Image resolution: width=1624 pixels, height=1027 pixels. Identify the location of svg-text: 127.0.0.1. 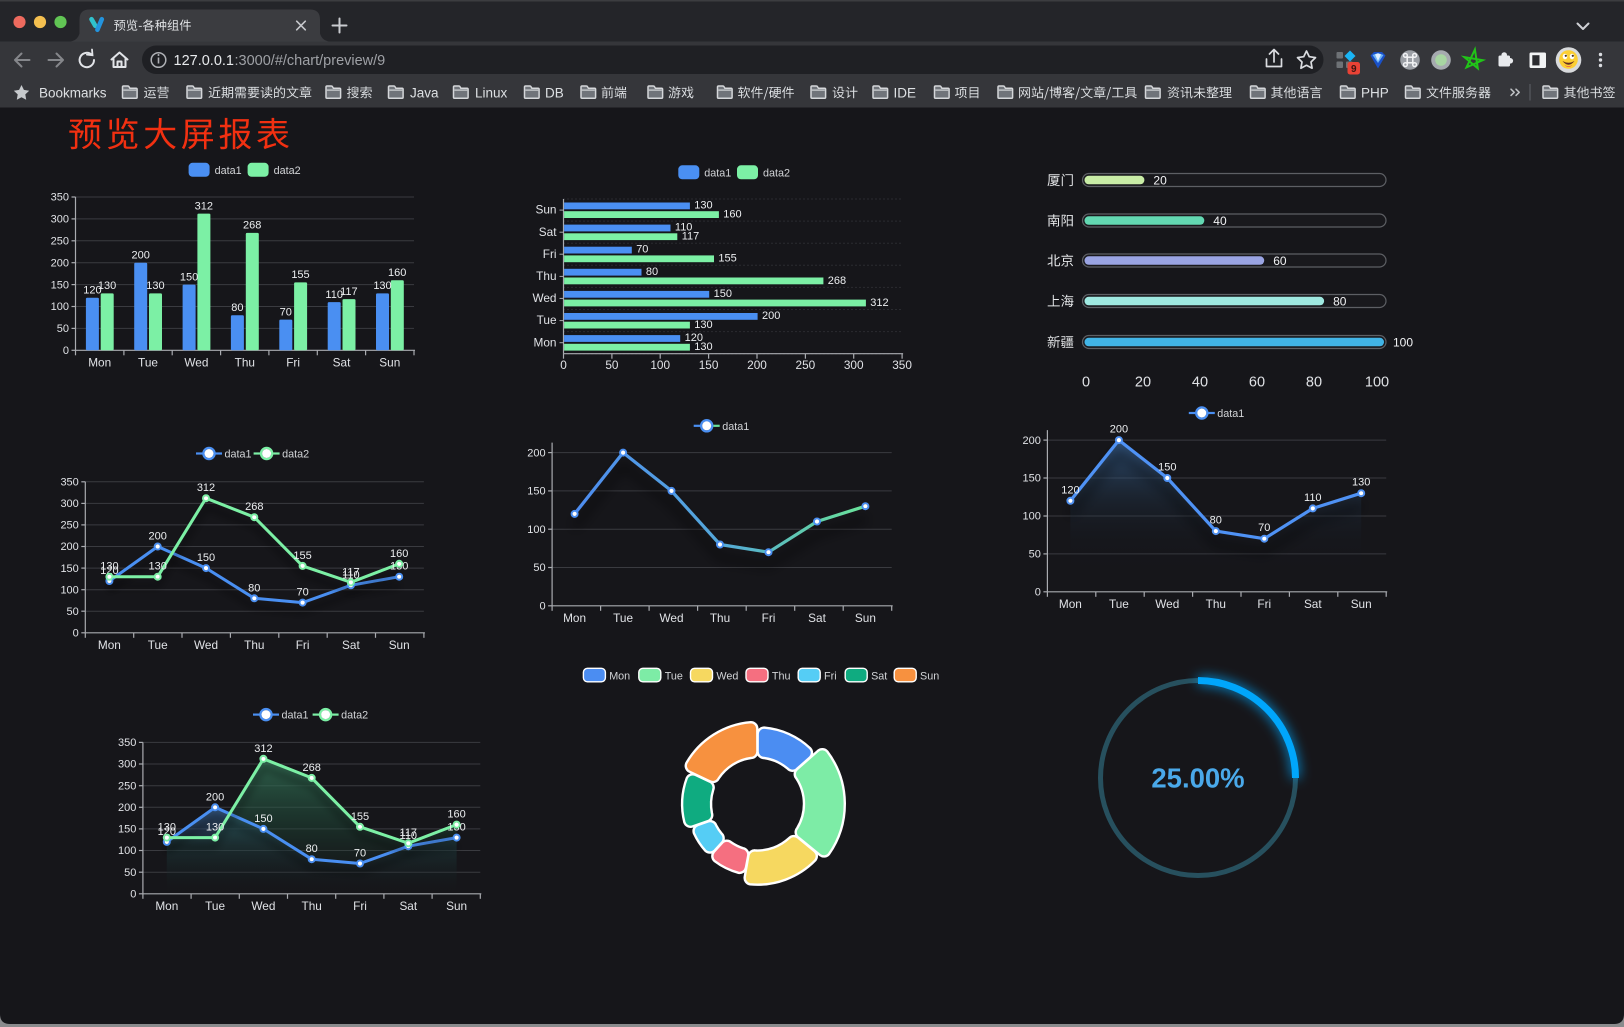
(204, 61).